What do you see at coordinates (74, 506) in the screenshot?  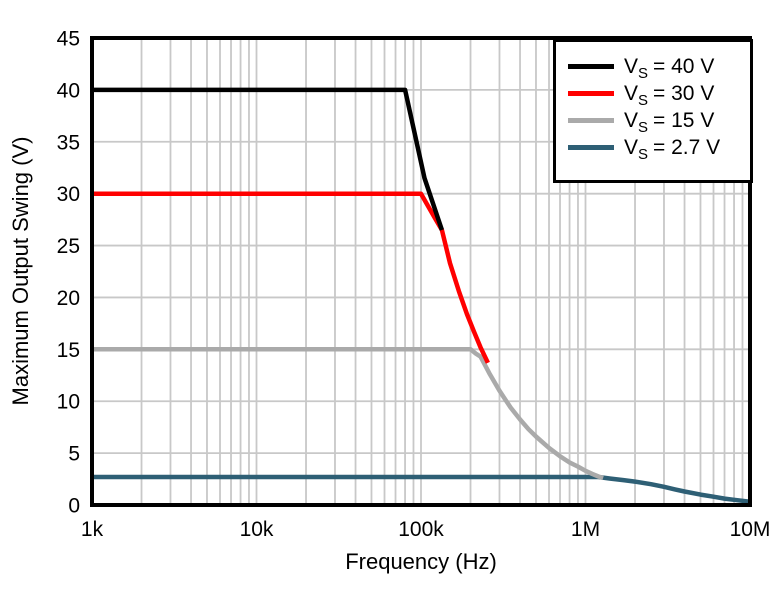 I see `y-tick-label: 0` at bounding box center [74, 506].